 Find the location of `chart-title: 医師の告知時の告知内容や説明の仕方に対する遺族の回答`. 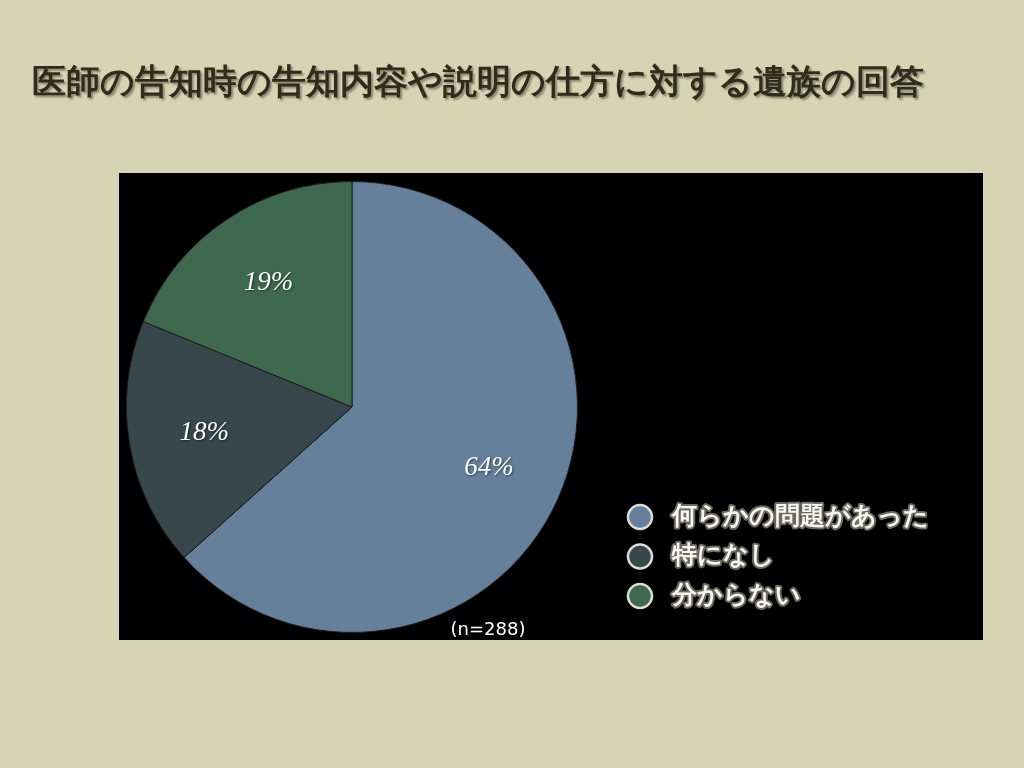

chart-title: 医師の告知時の告知内容や説明の仕方に対する遺族の回答 is located at coordinates (478, 81).